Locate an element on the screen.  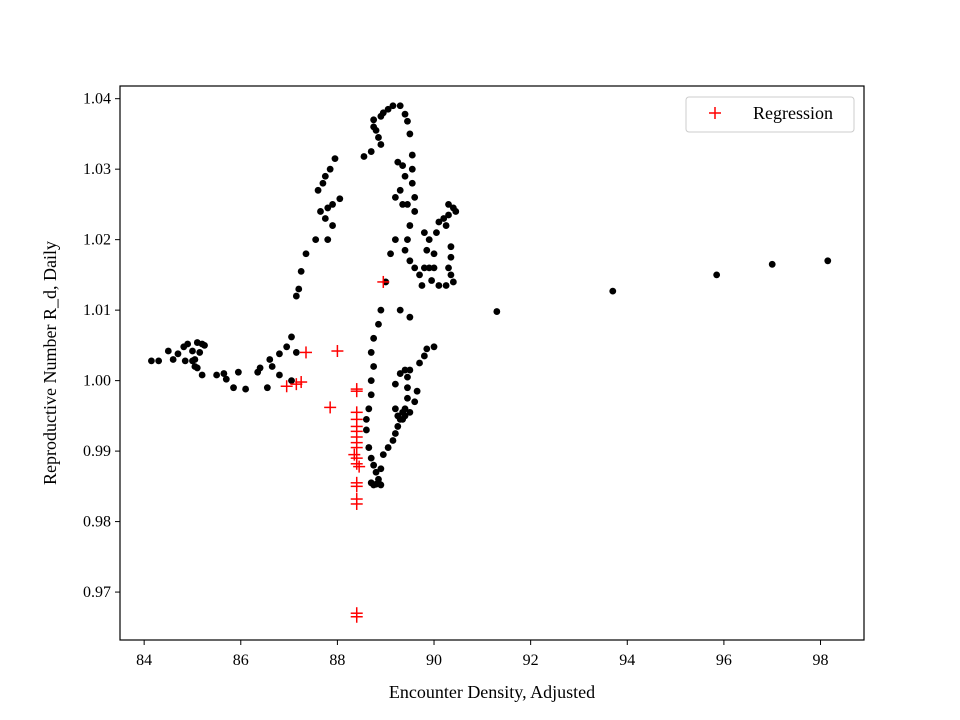
legend-label-regression: Regression is located at coordinates (793, 113).